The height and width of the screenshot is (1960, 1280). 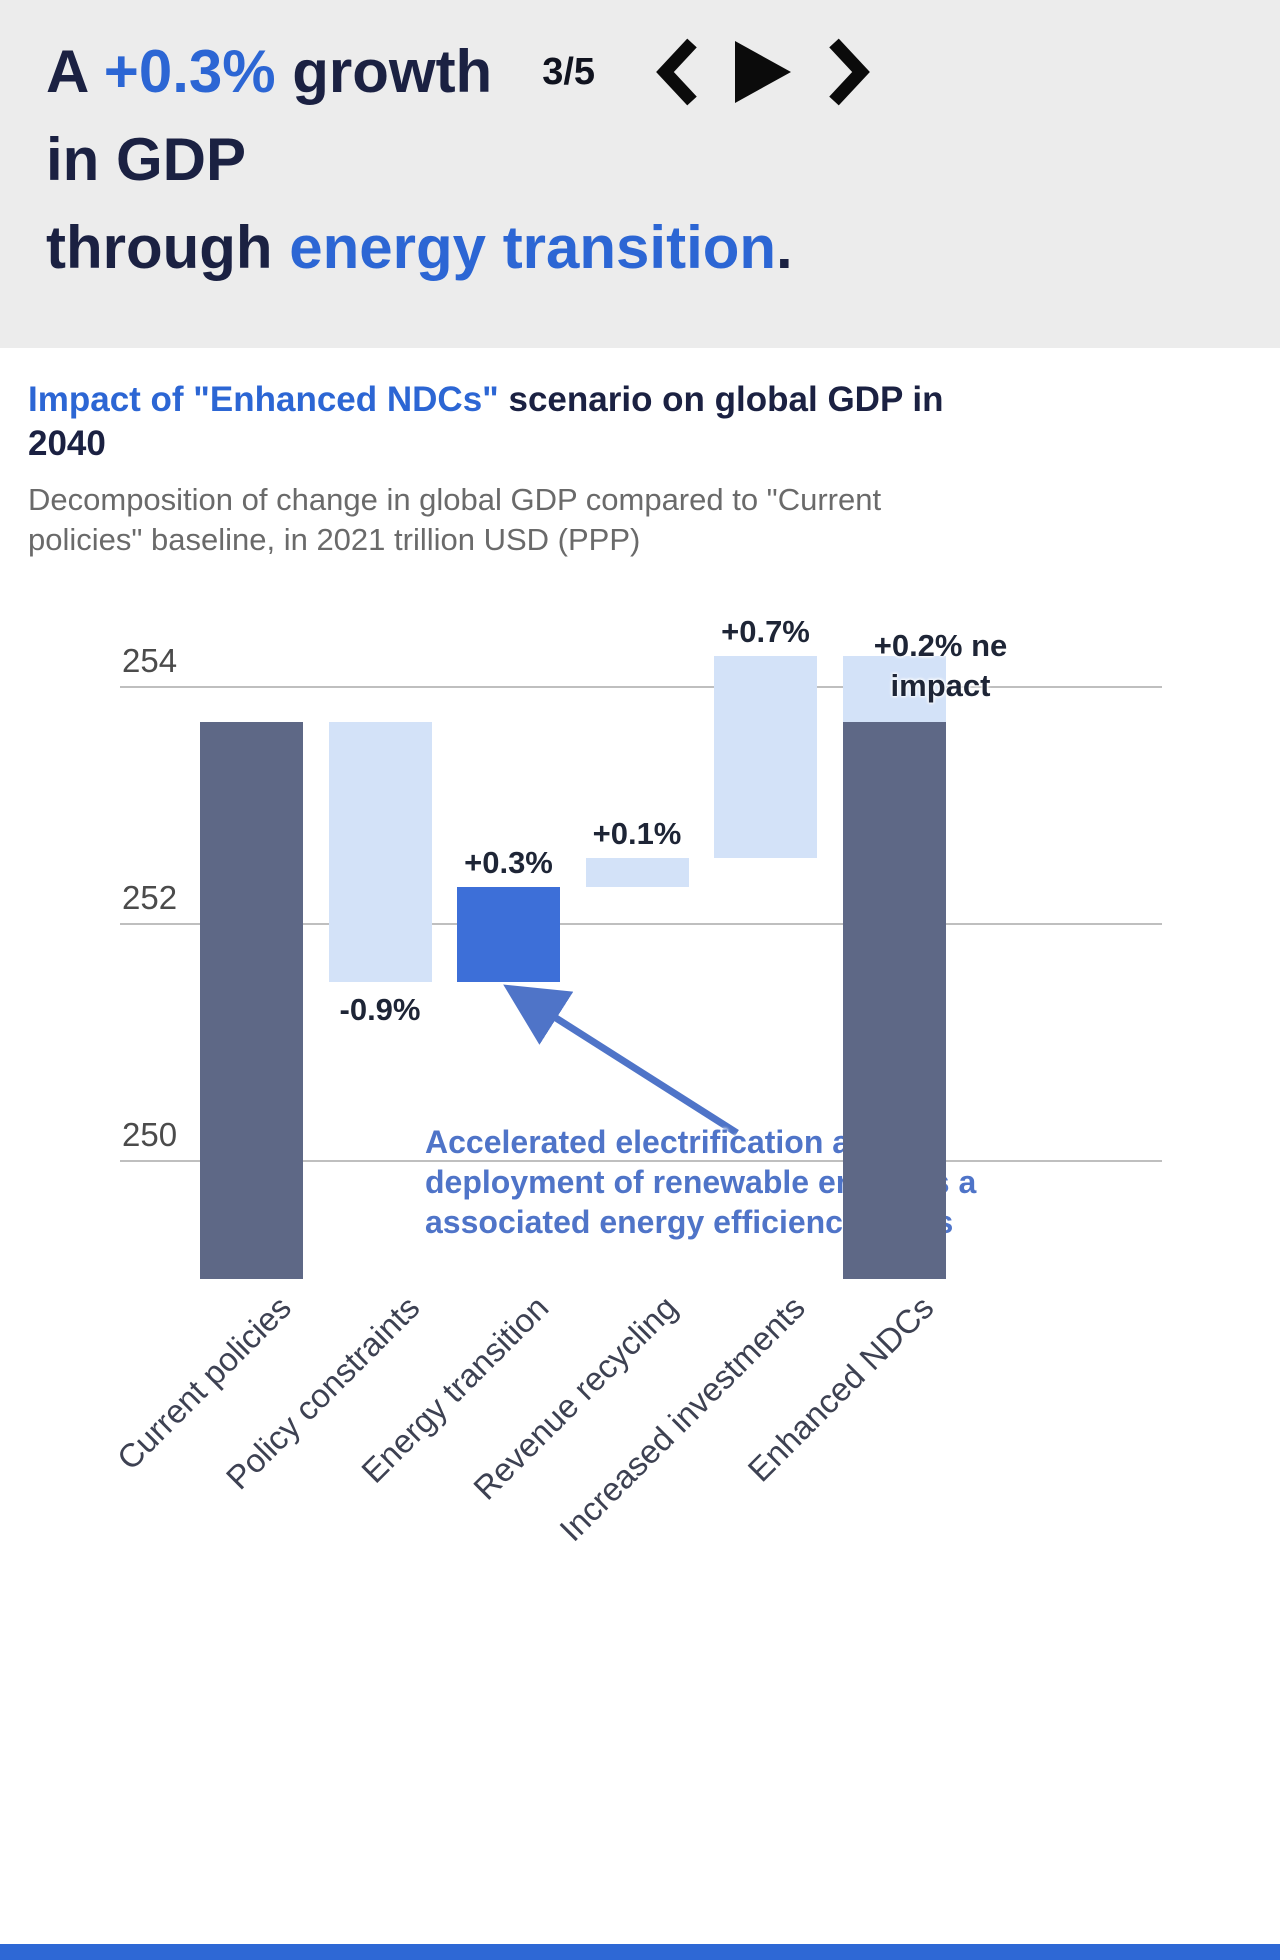 What do you see at coordinates (384, 71) in the screenshot?
I see `title-suffix: growth` at bounding box center [384, 71].